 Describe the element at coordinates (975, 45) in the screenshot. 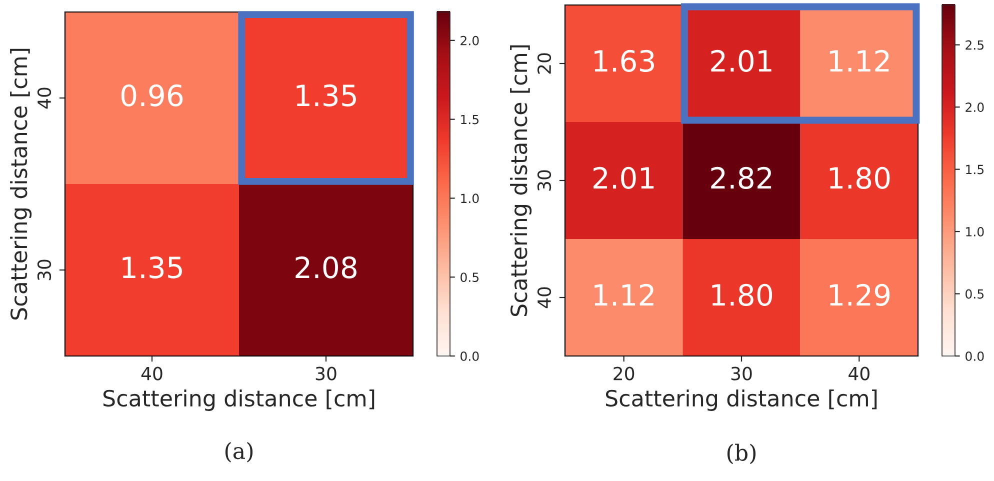

I see `color-bar-label: 2.5` at that location.